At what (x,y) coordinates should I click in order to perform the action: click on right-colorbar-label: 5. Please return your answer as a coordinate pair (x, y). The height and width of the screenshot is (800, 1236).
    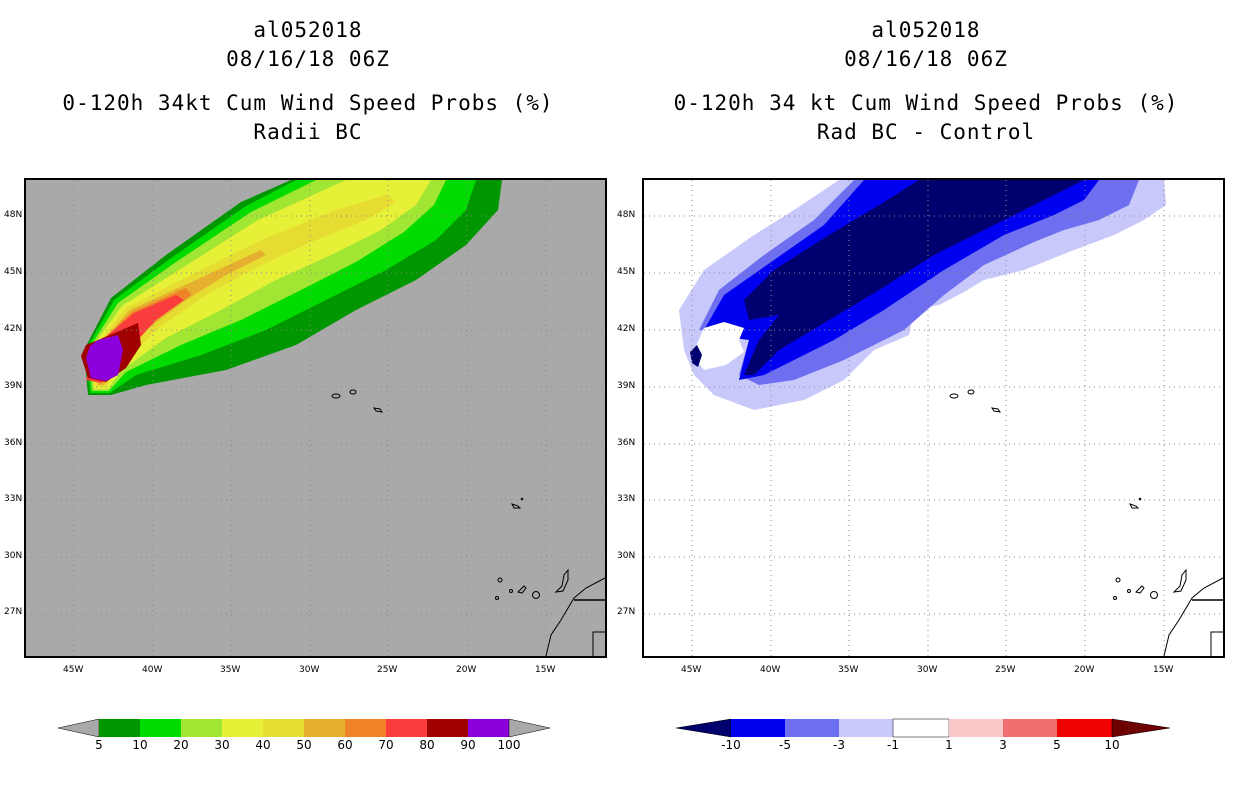
    Looking at the image, I should click on (1057, 745).